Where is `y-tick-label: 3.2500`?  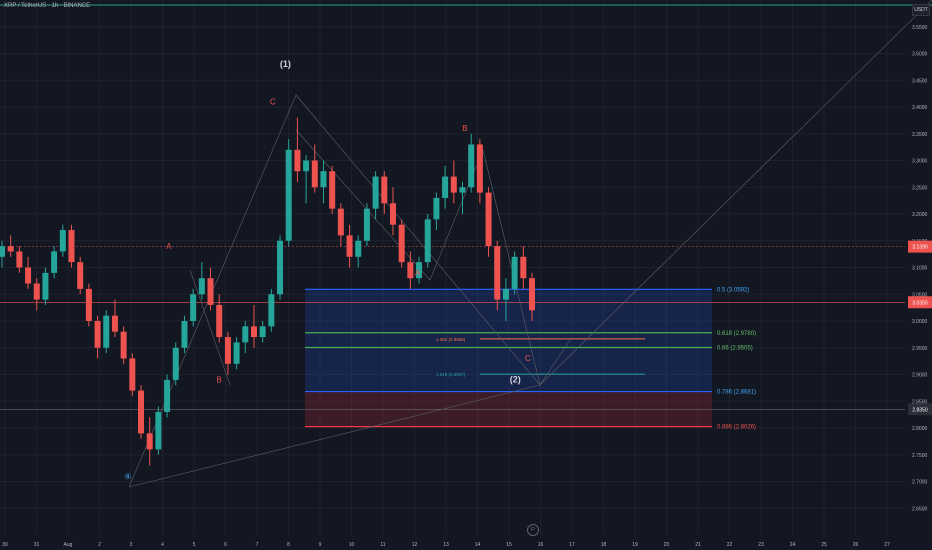 y-tick-label: 3.2500 is located at coordinates (920, 188).